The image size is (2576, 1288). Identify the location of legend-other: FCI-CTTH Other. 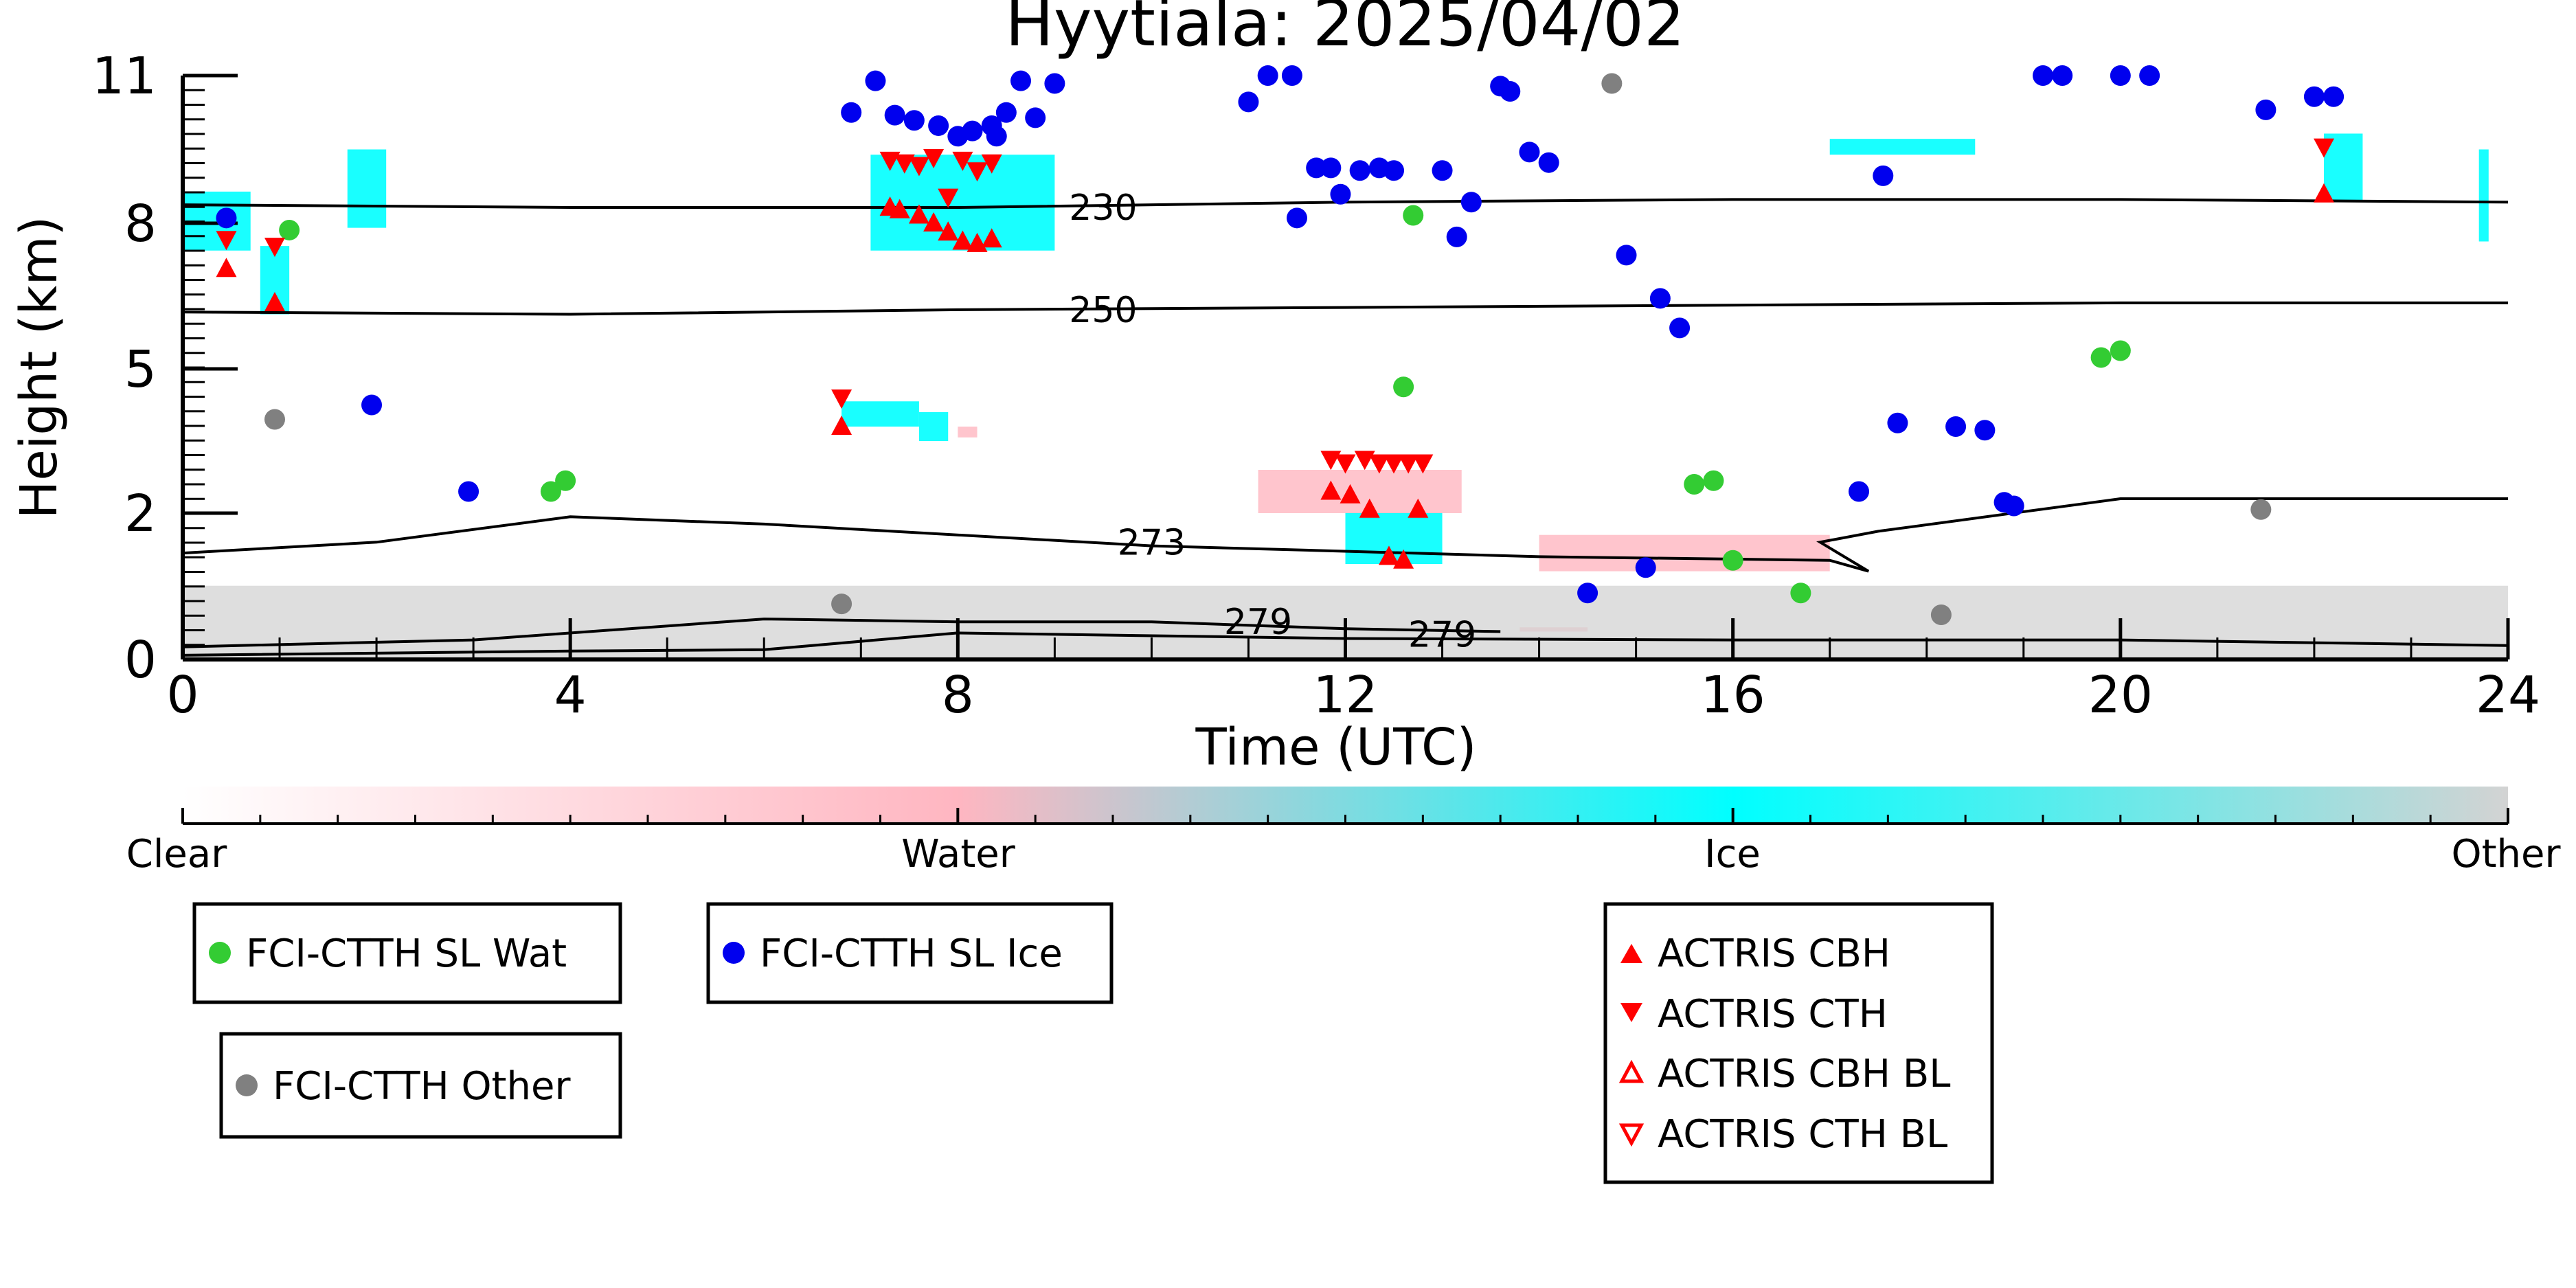
(420, 1085).